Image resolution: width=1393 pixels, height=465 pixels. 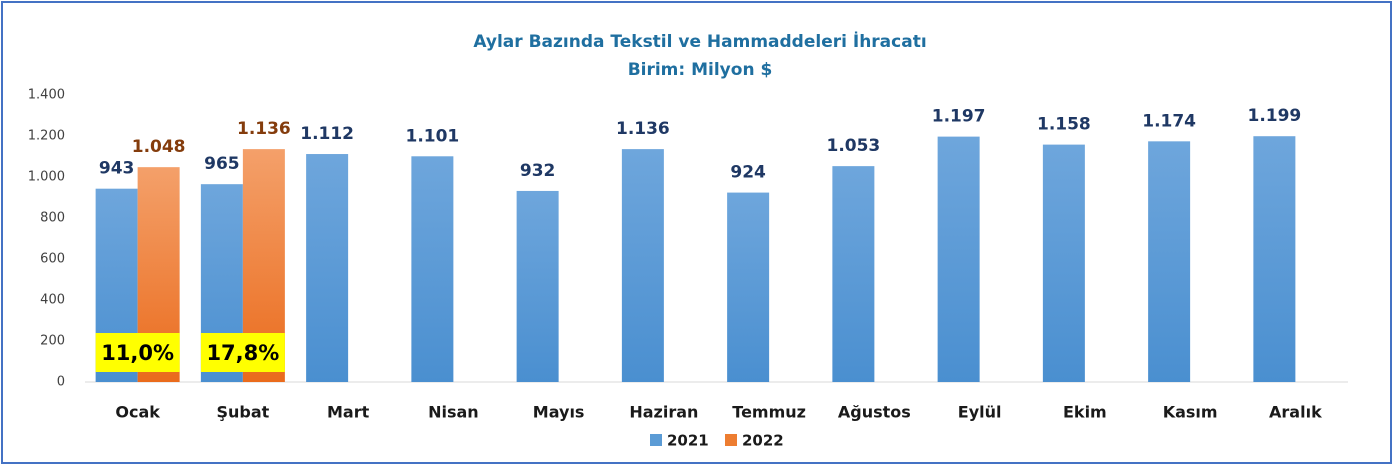 I want to click on y-tick-label: 0, so click(x=61, y=382).